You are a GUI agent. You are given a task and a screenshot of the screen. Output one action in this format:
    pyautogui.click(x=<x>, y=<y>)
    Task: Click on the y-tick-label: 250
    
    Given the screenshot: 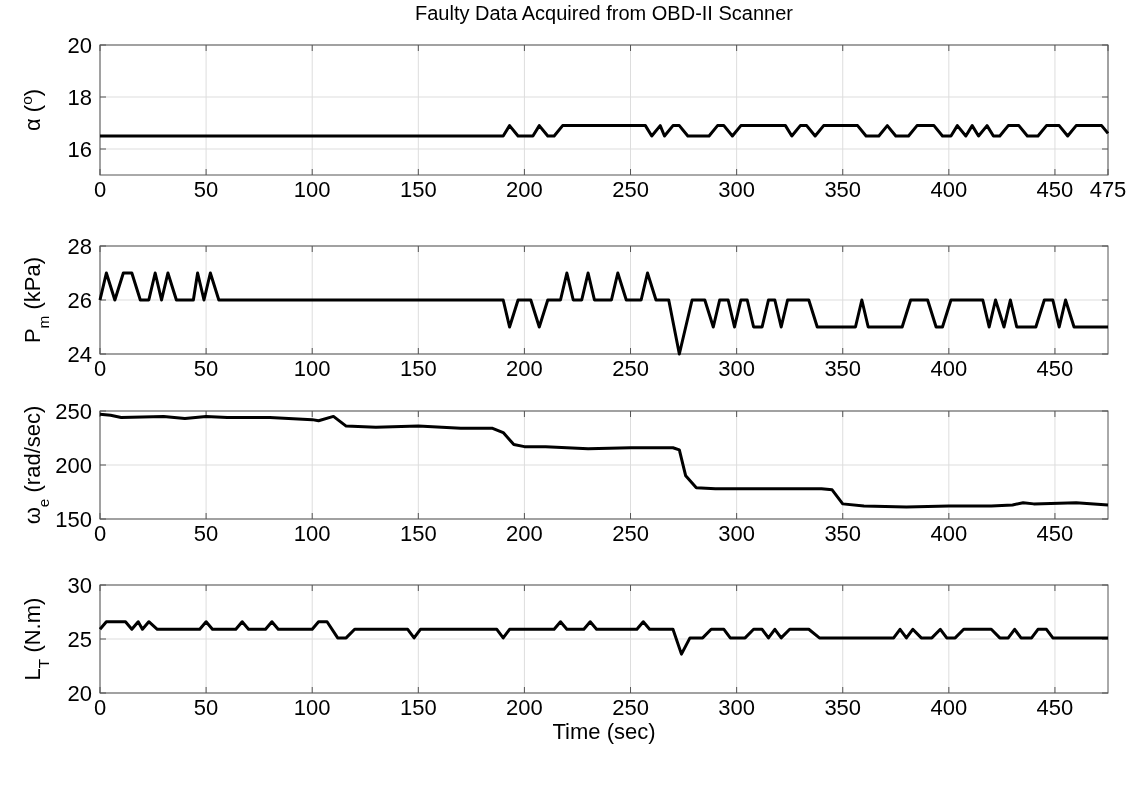 What is the action you would take?
    pyautogui.click(x=73, y=411)
    